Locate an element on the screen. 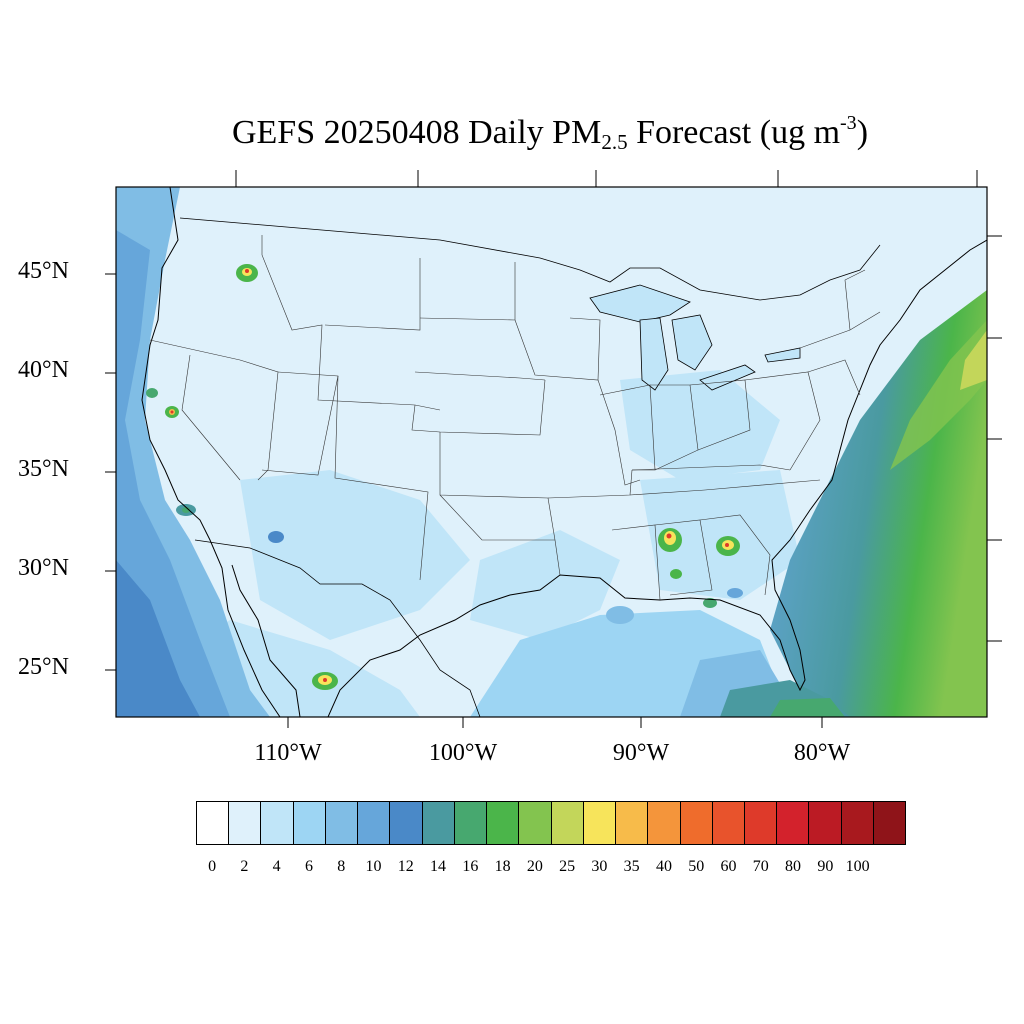 This screenshot has height=1024, width=1024. colorbar-tick-label: 8 is located at coordinates (341, 866).